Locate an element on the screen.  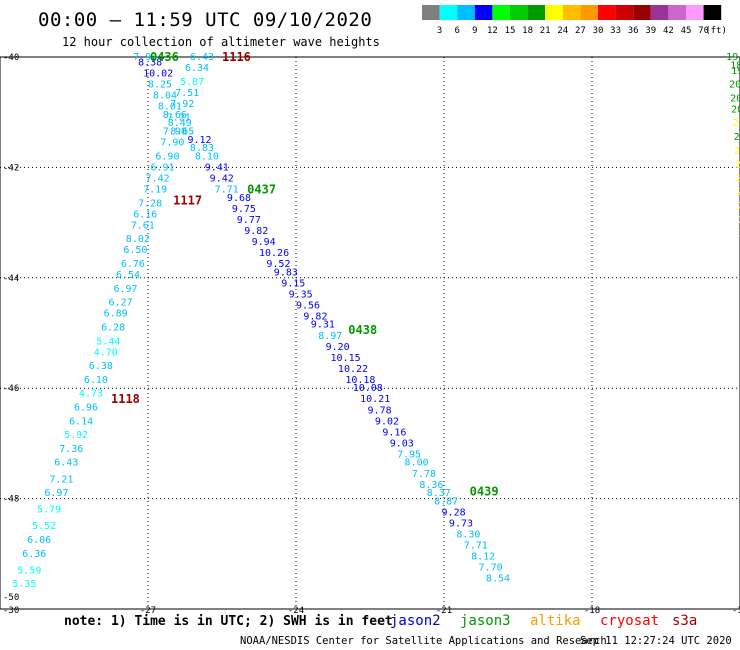
swh-value: 9.16 is located at coordinates (394, 432).